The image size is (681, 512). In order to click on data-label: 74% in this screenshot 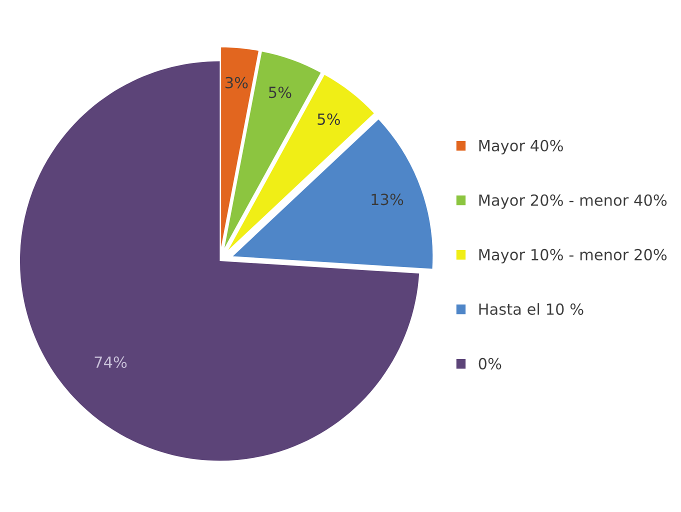, I will do `click(110, 362)`.